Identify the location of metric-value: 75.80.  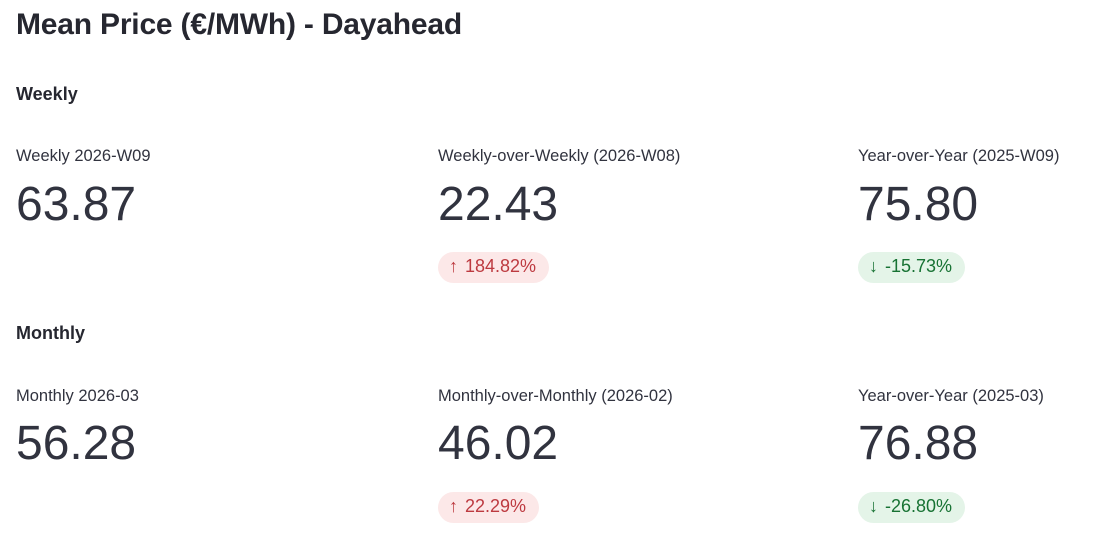
(918, 204).